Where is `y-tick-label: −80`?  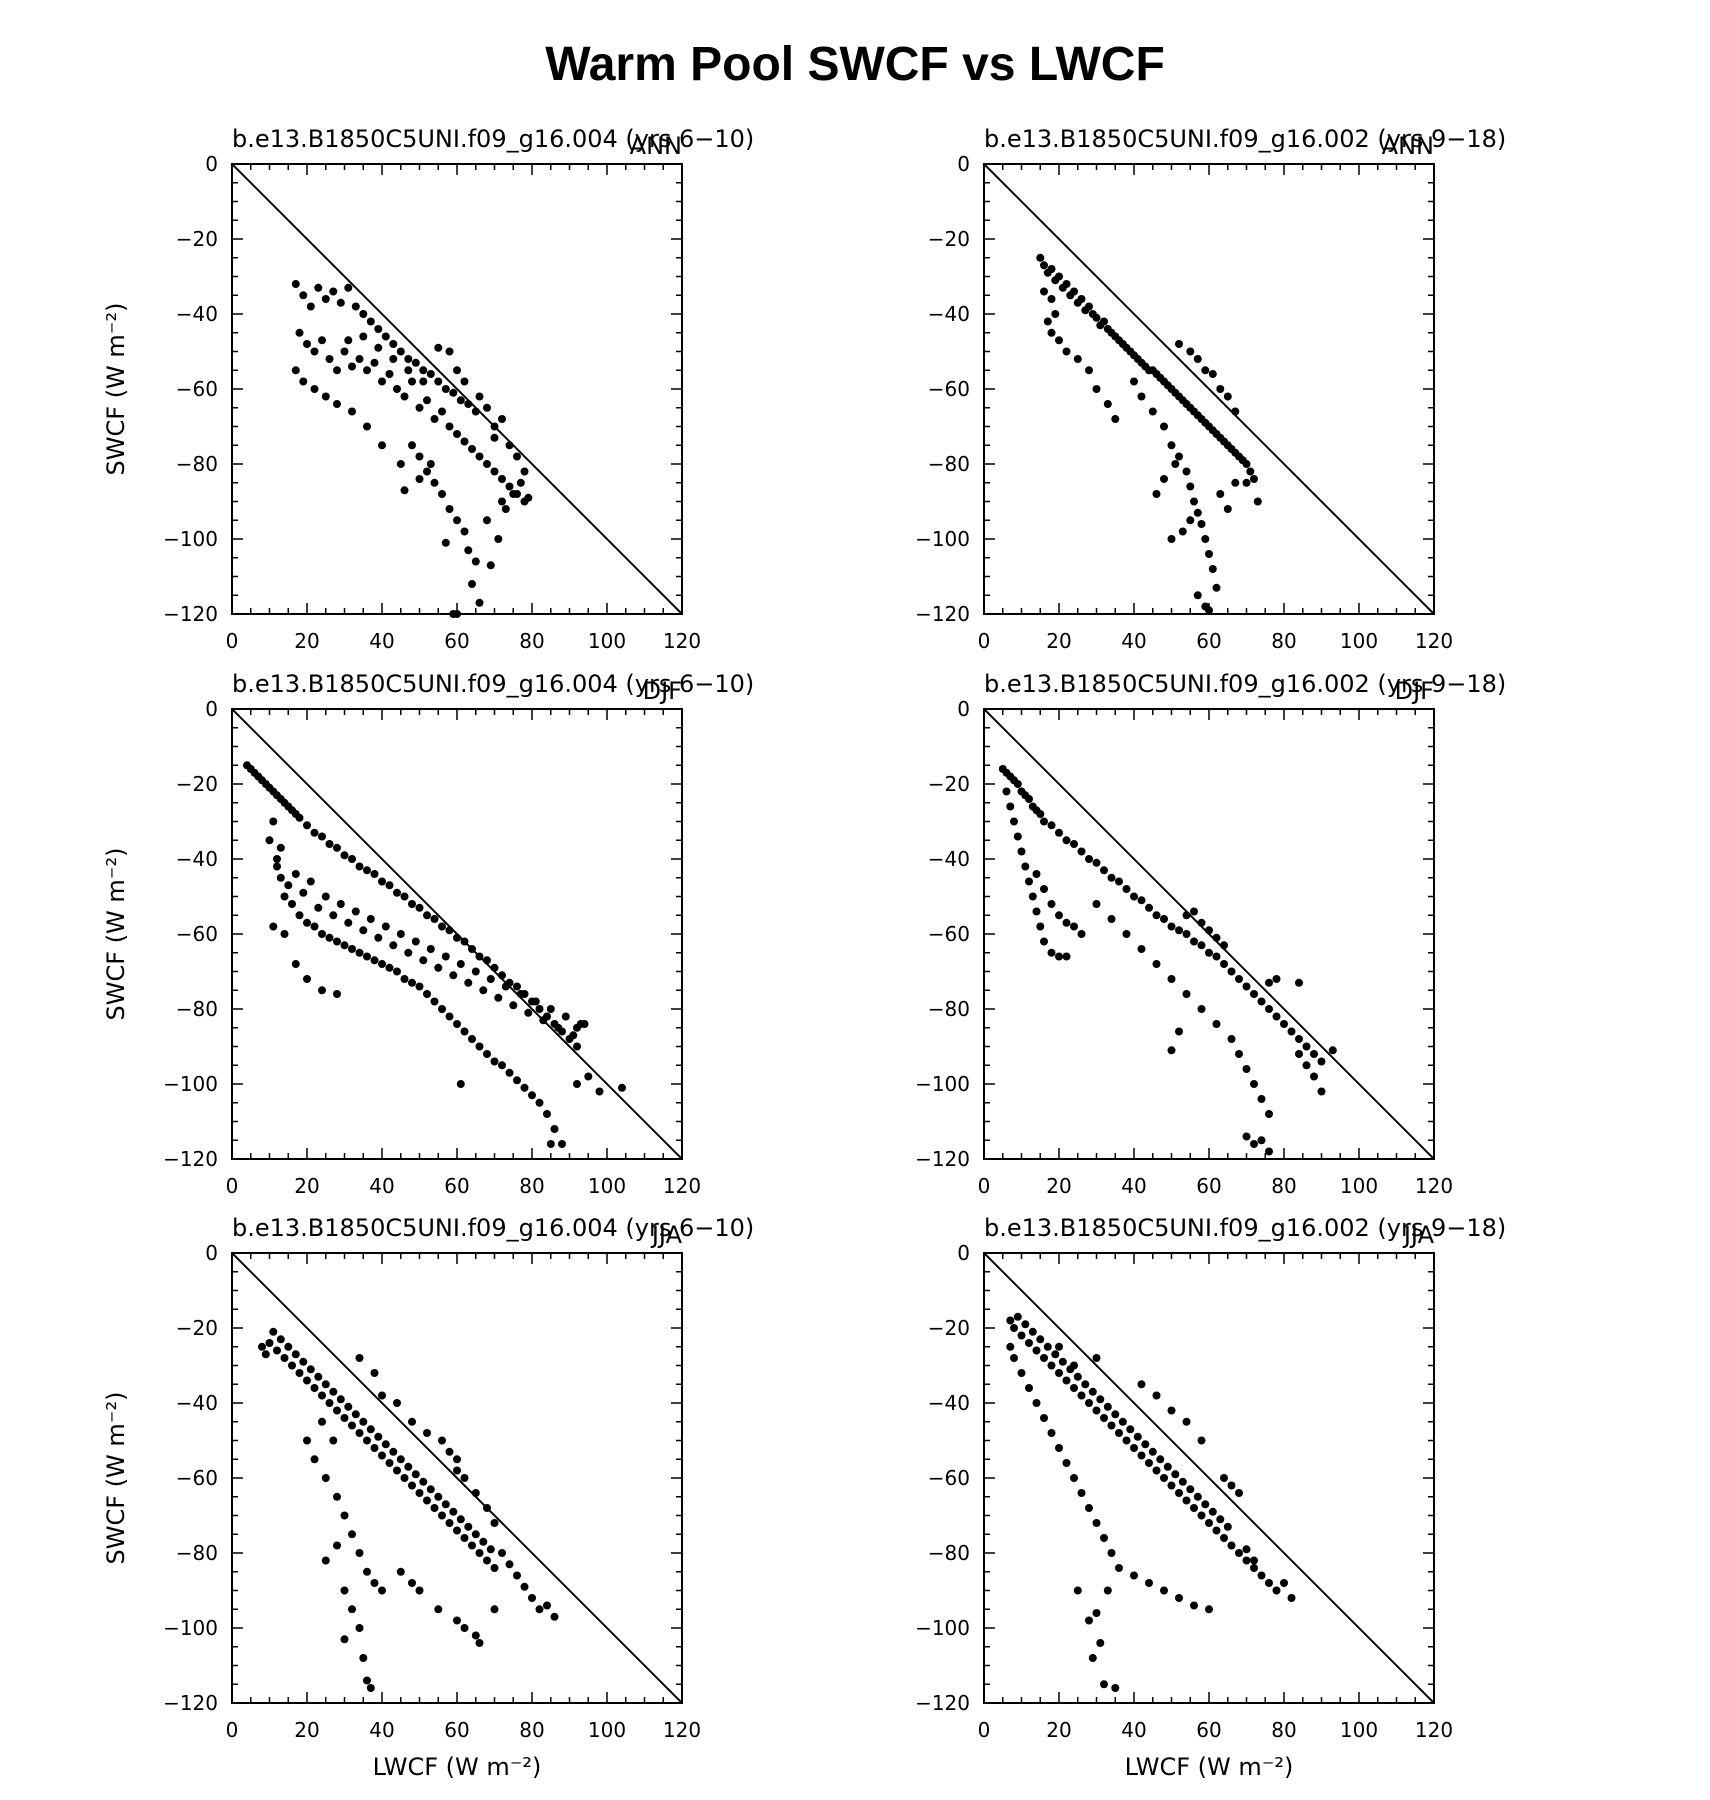 y-tick-label: −80 is located at coordinates (949, 1553).